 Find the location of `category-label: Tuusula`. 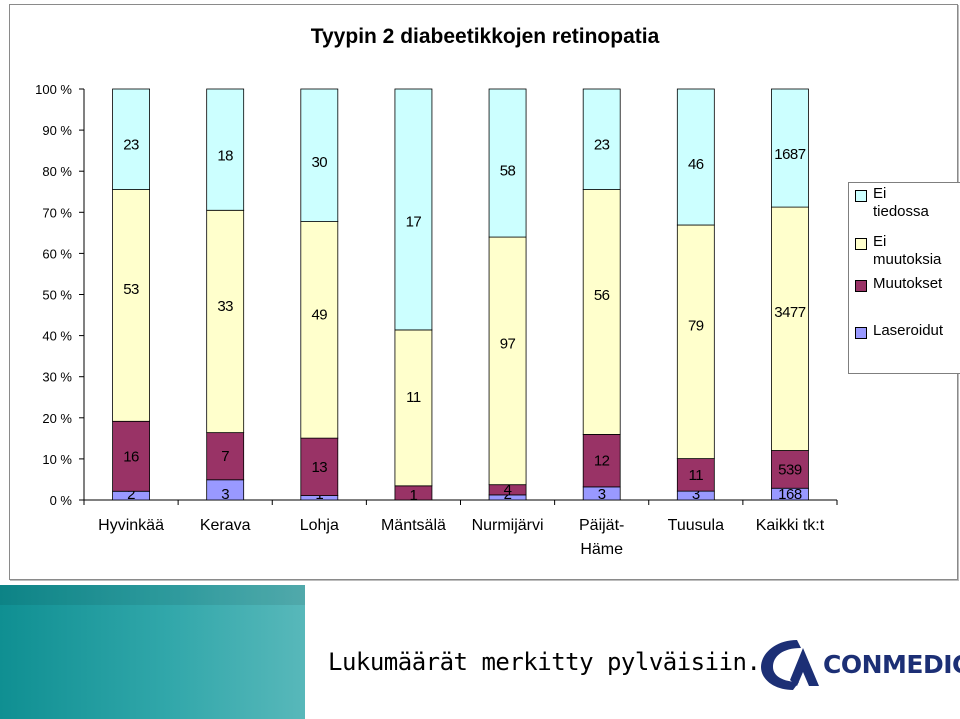

category-label: Tuusula is located at coordinates (696, 525).